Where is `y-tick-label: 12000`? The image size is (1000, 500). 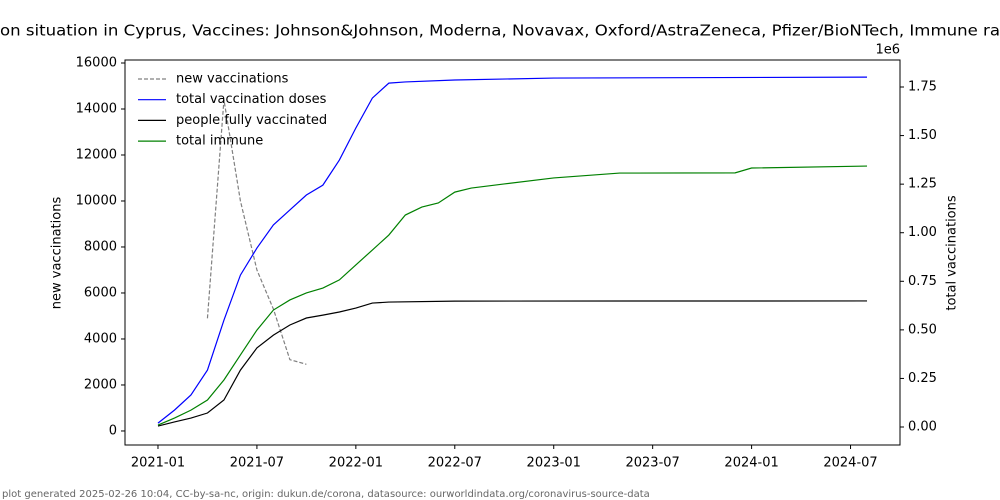 y-tick-label: 12000 is located at coordinates (96, 154).